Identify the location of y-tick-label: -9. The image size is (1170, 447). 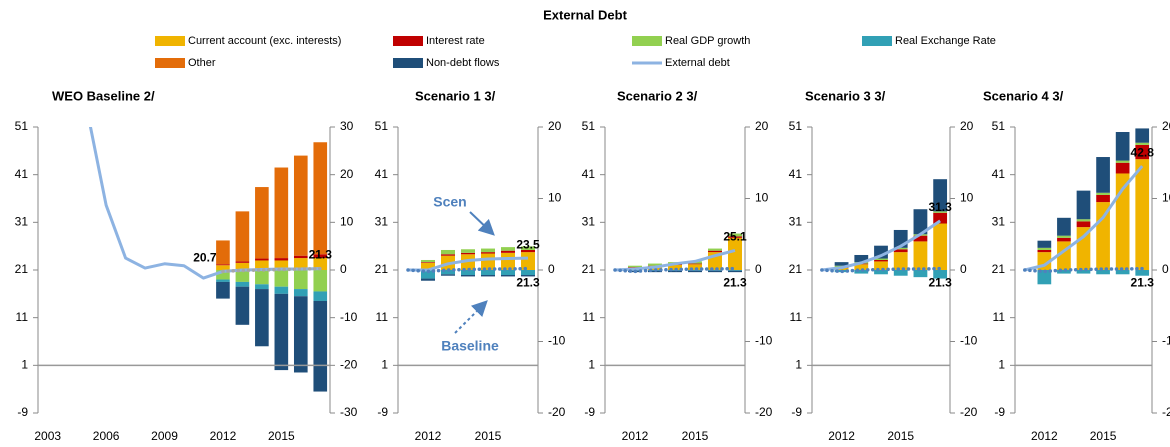
(796, 412).